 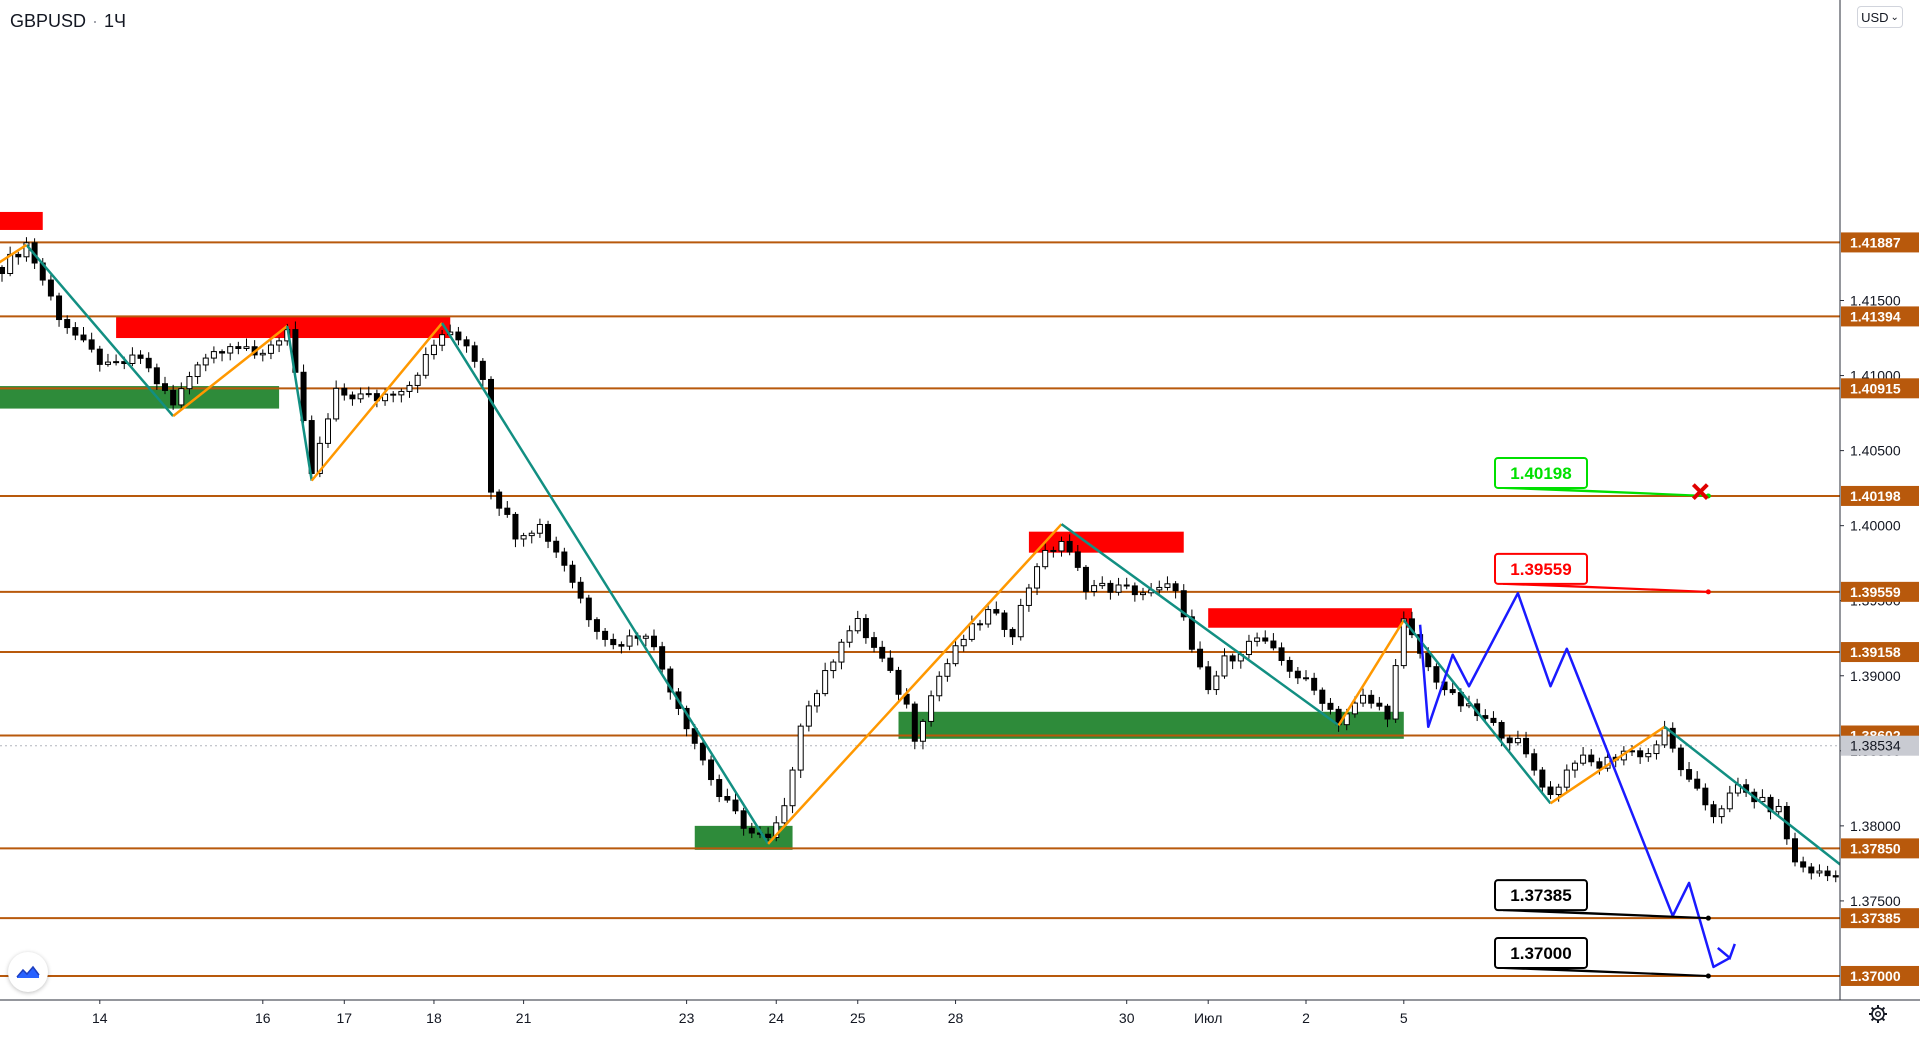 What do you see at coordinates (1200, 625) in the screenshot?
I see `zigzag-down-leg` at bounding box center [1200, 625].